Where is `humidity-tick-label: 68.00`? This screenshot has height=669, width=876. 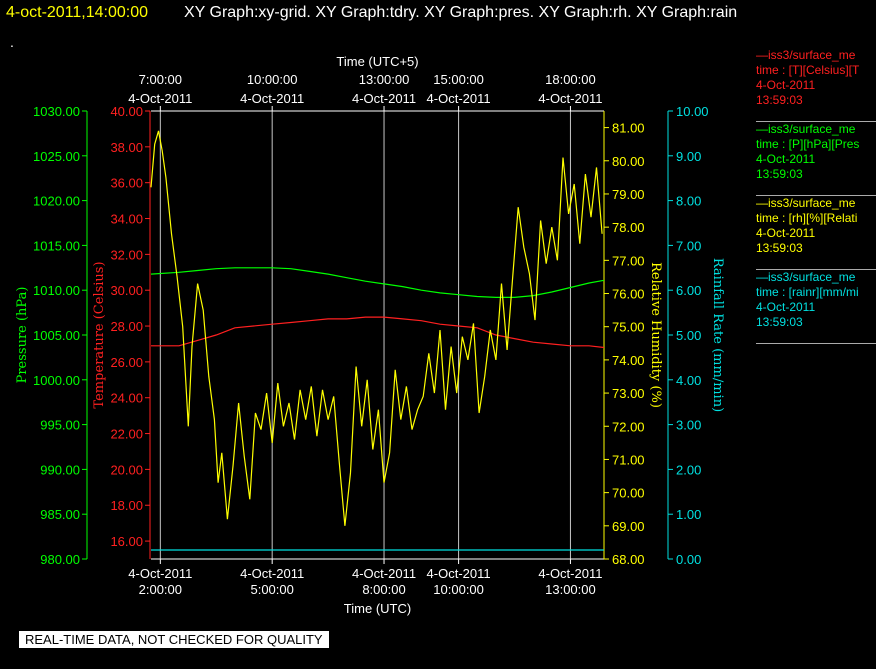 humidity-tick-label: 68.00 is located at coordinates (628, 559).